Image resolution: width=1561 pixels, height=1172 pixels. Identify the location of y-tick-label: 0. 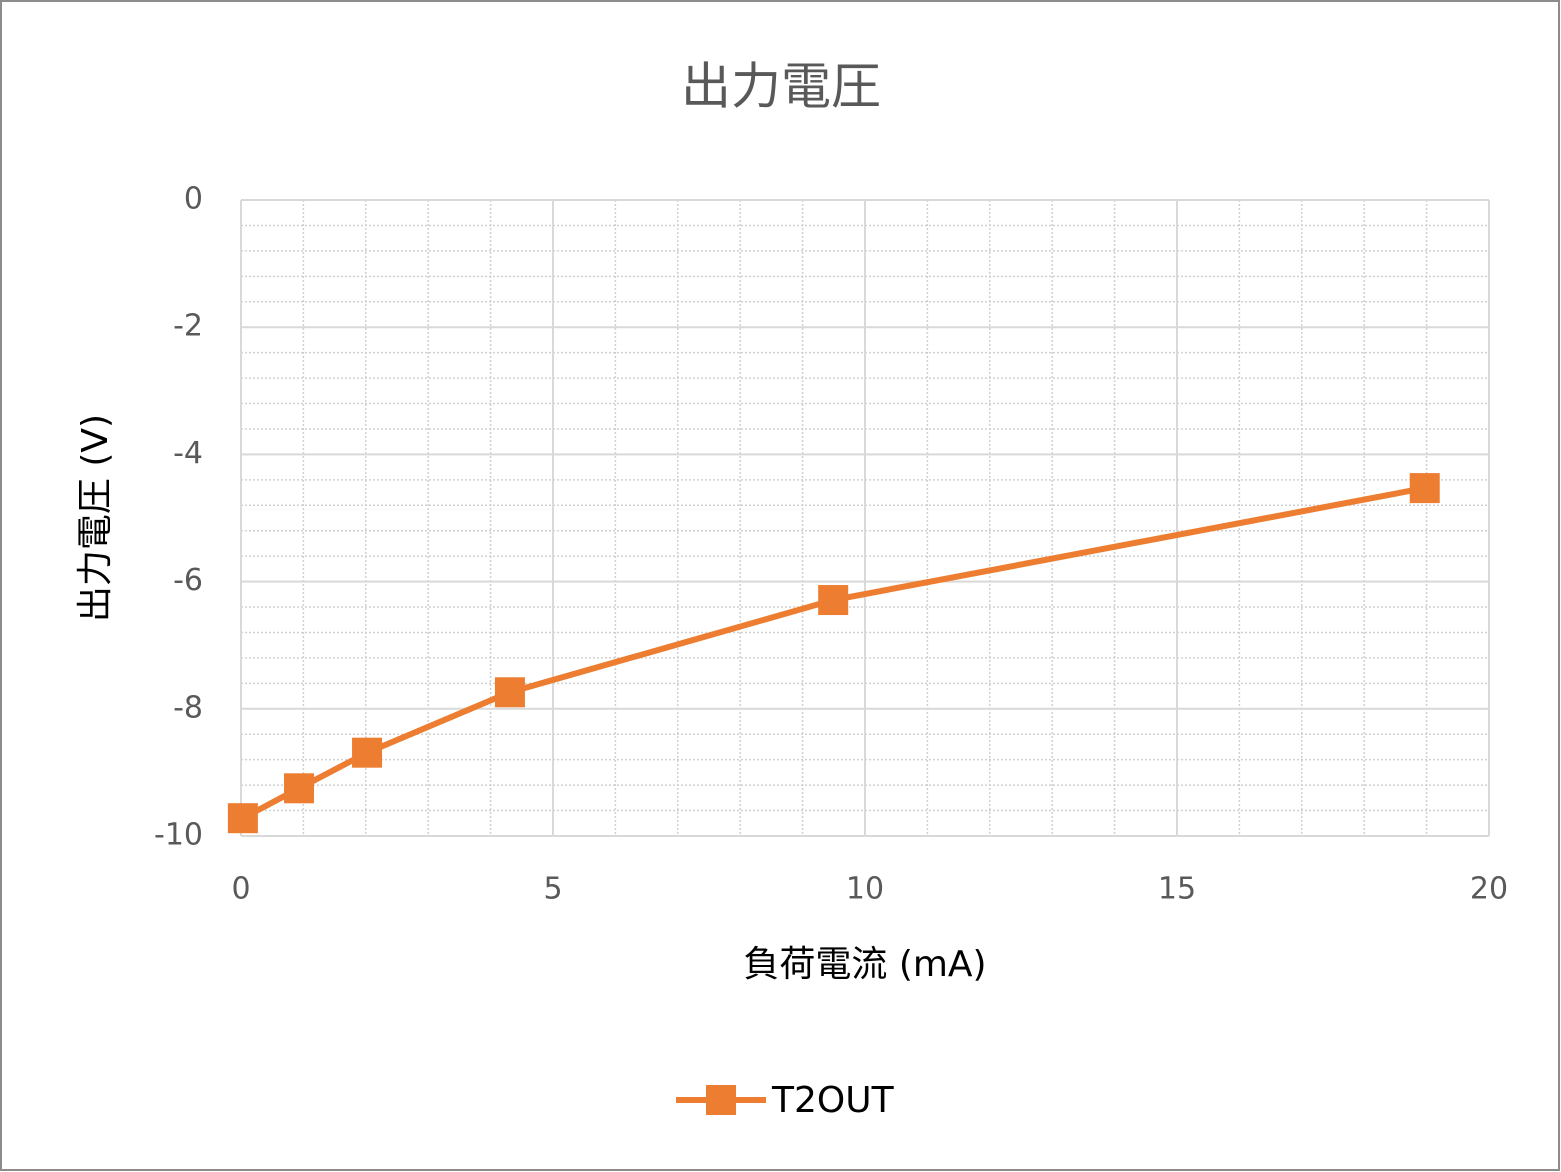
(193, 199).